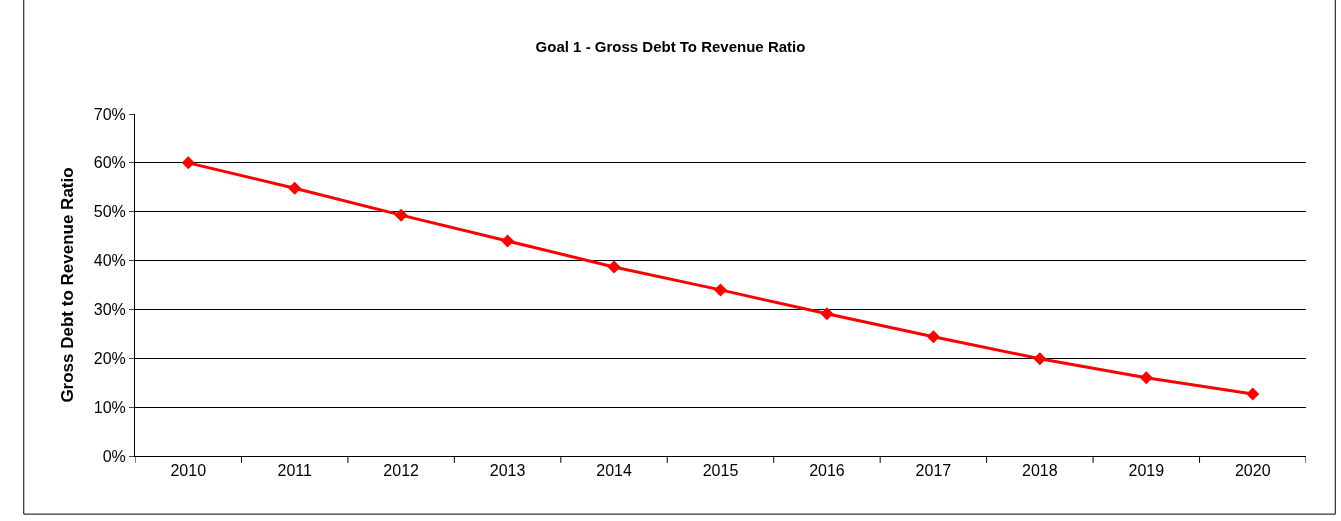 This screenshot has width=1341, height=521. Describe the element at coordinates (109, 212) in the screenshot. I see `y-tick-label: 50%` at that location.